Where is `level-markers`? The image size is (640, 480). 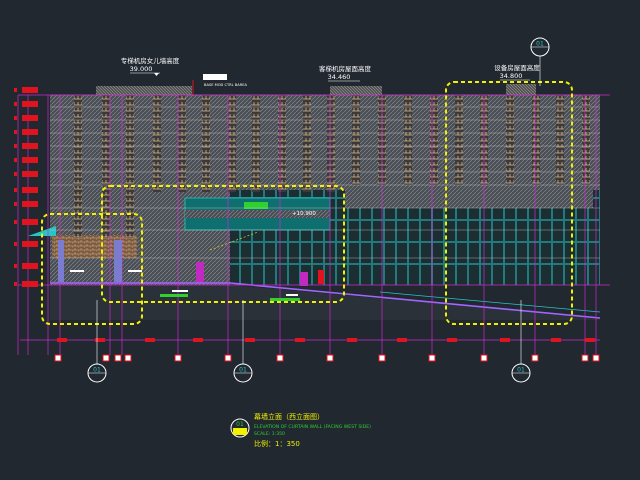 level-markers is located at coordinates (26, 187).